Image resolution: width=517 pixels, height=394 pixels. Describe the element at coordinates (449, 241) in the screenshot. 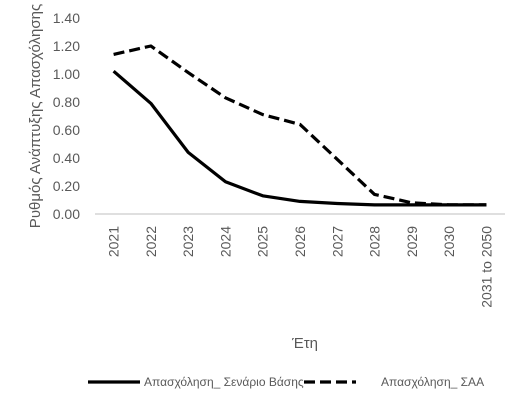

I see `x-tick-label: 2030` at that location.